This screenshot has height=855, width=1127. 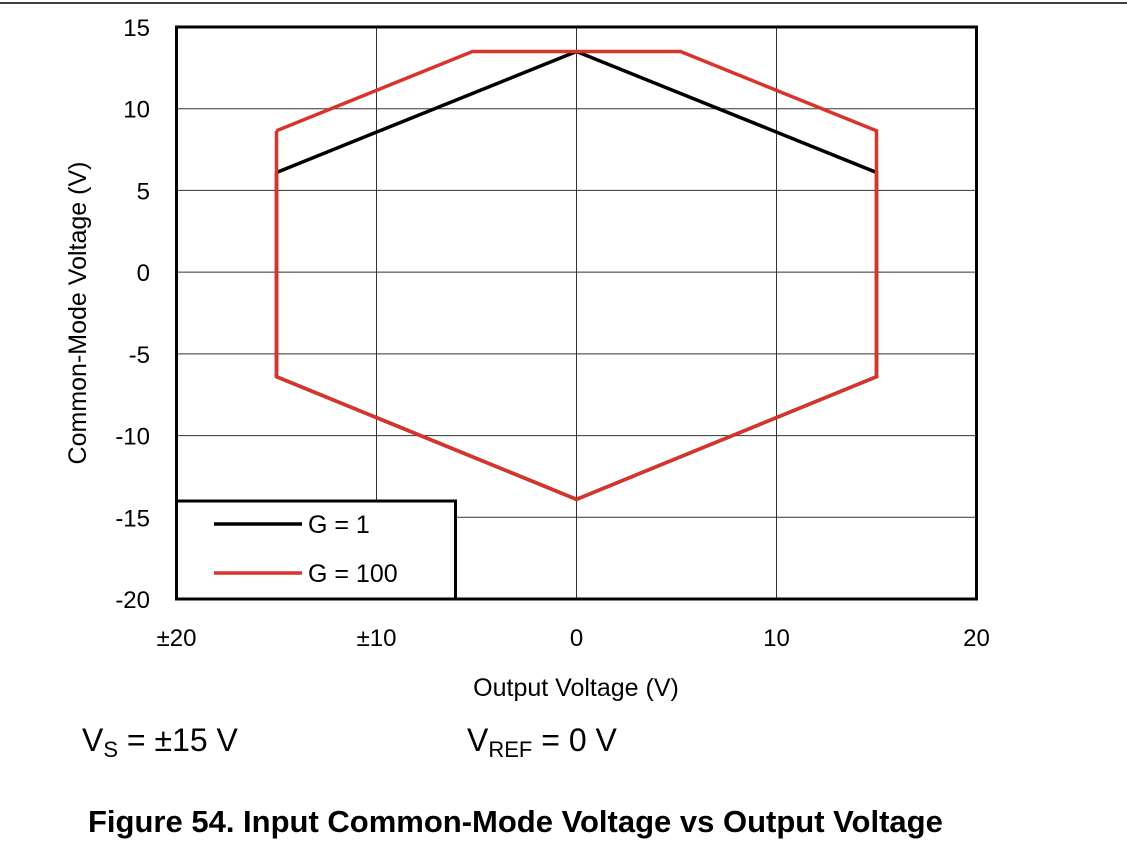 I want to click on vref-symbol: V, so click(x=478, y=740).